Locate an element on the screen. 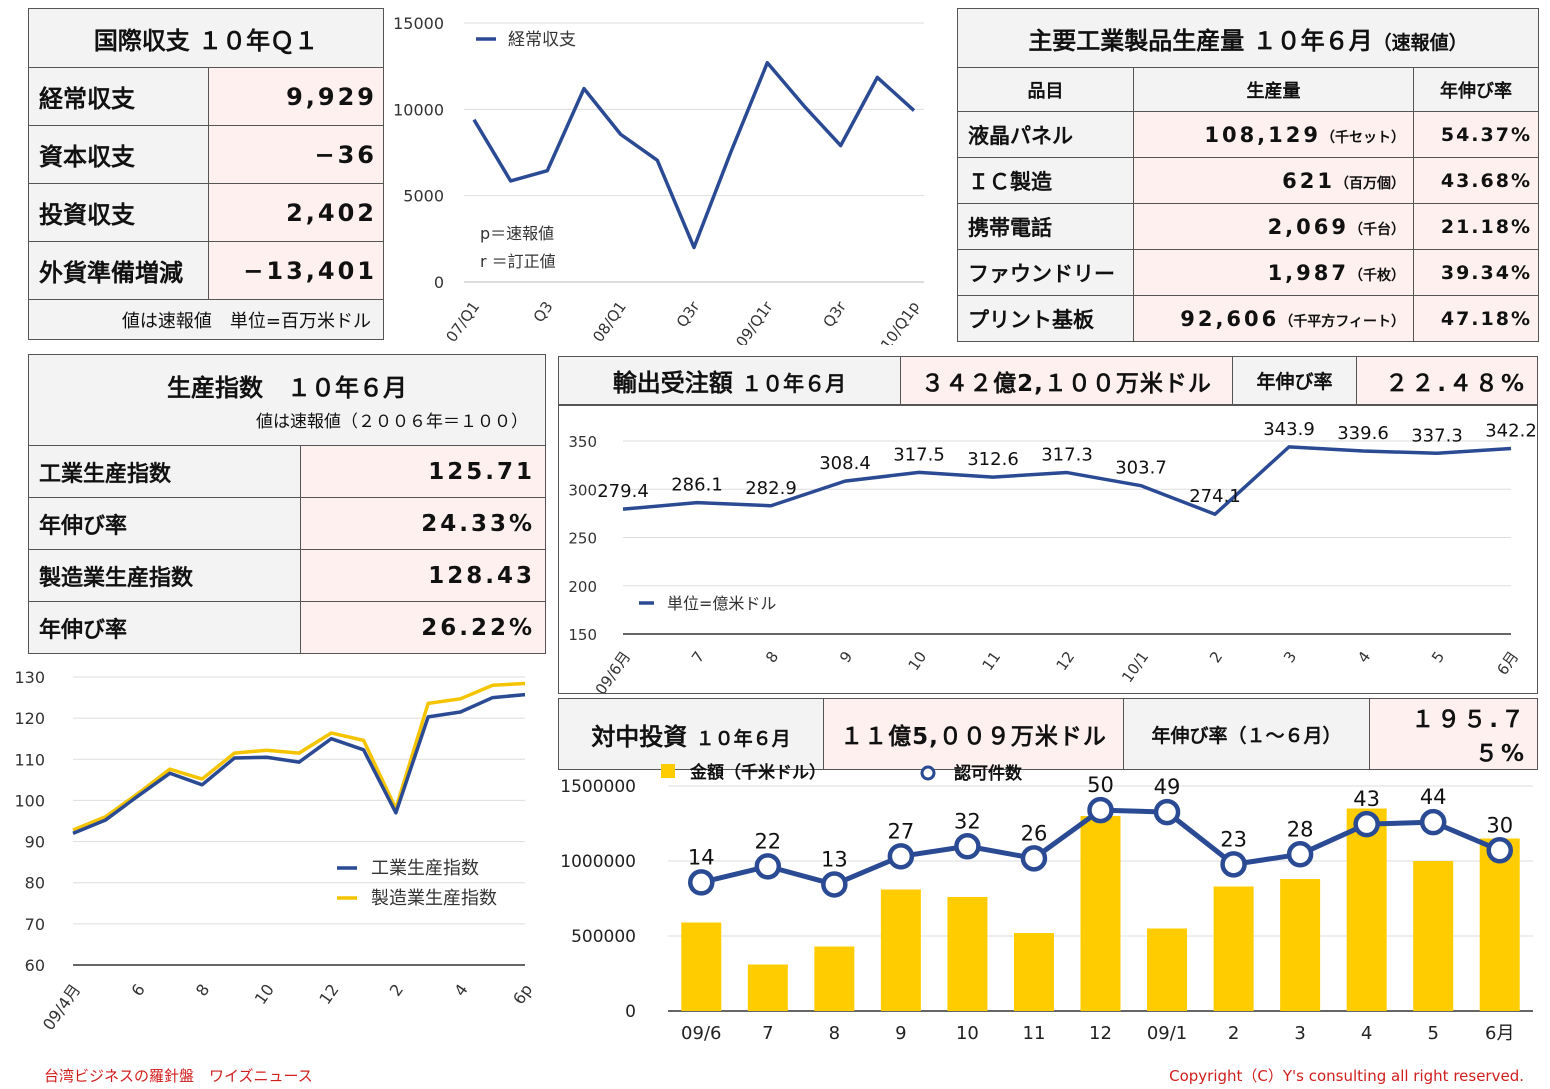 Image resolution: width=1550 pixels, height=1089 pixels. industrial-growth-text: 54.37% is located at coordinates (1486, 134).